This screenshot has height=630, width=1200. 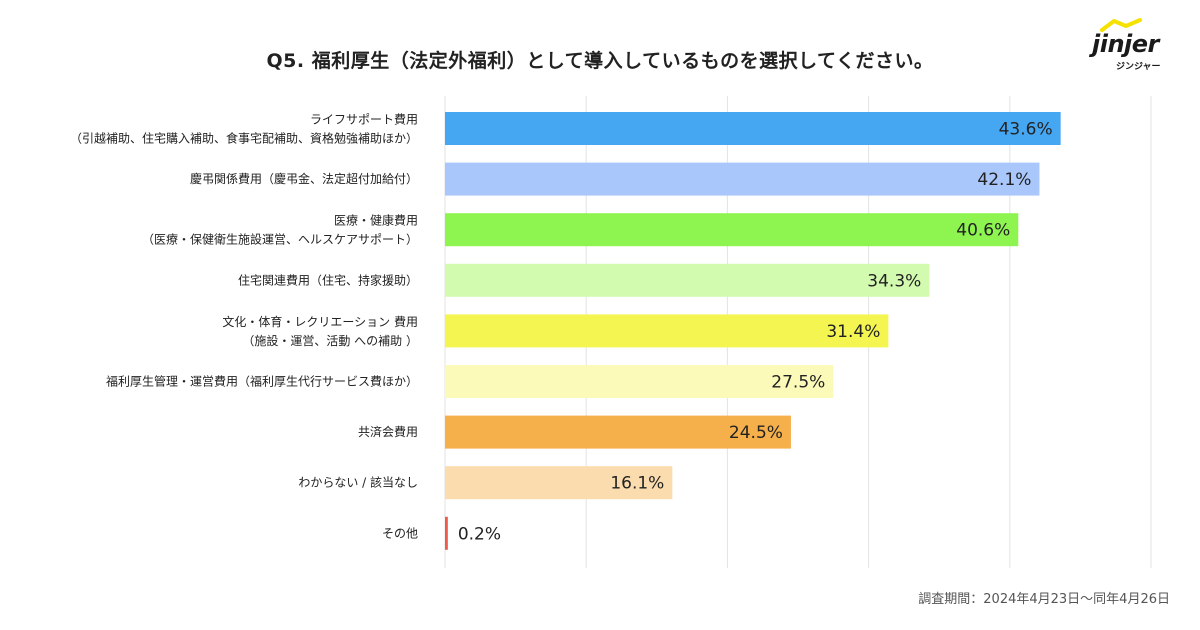 I want to click on category-label: ライフサポート費用 （引越補助、住宅購入補助、食事宅配補助、資格勉強補助ほか）, so click(x=244, y=129).